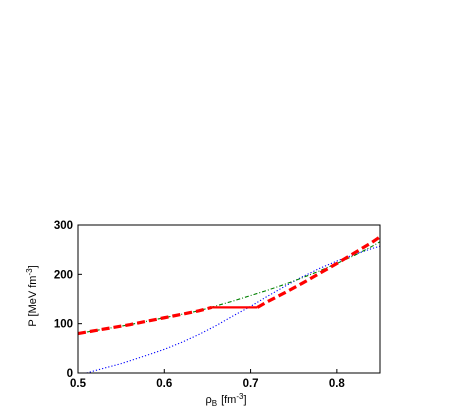 Image resolution: width=469 pixels, height=409 pixels. I want to click on x-axis-label-close: ], so click(244, 400).